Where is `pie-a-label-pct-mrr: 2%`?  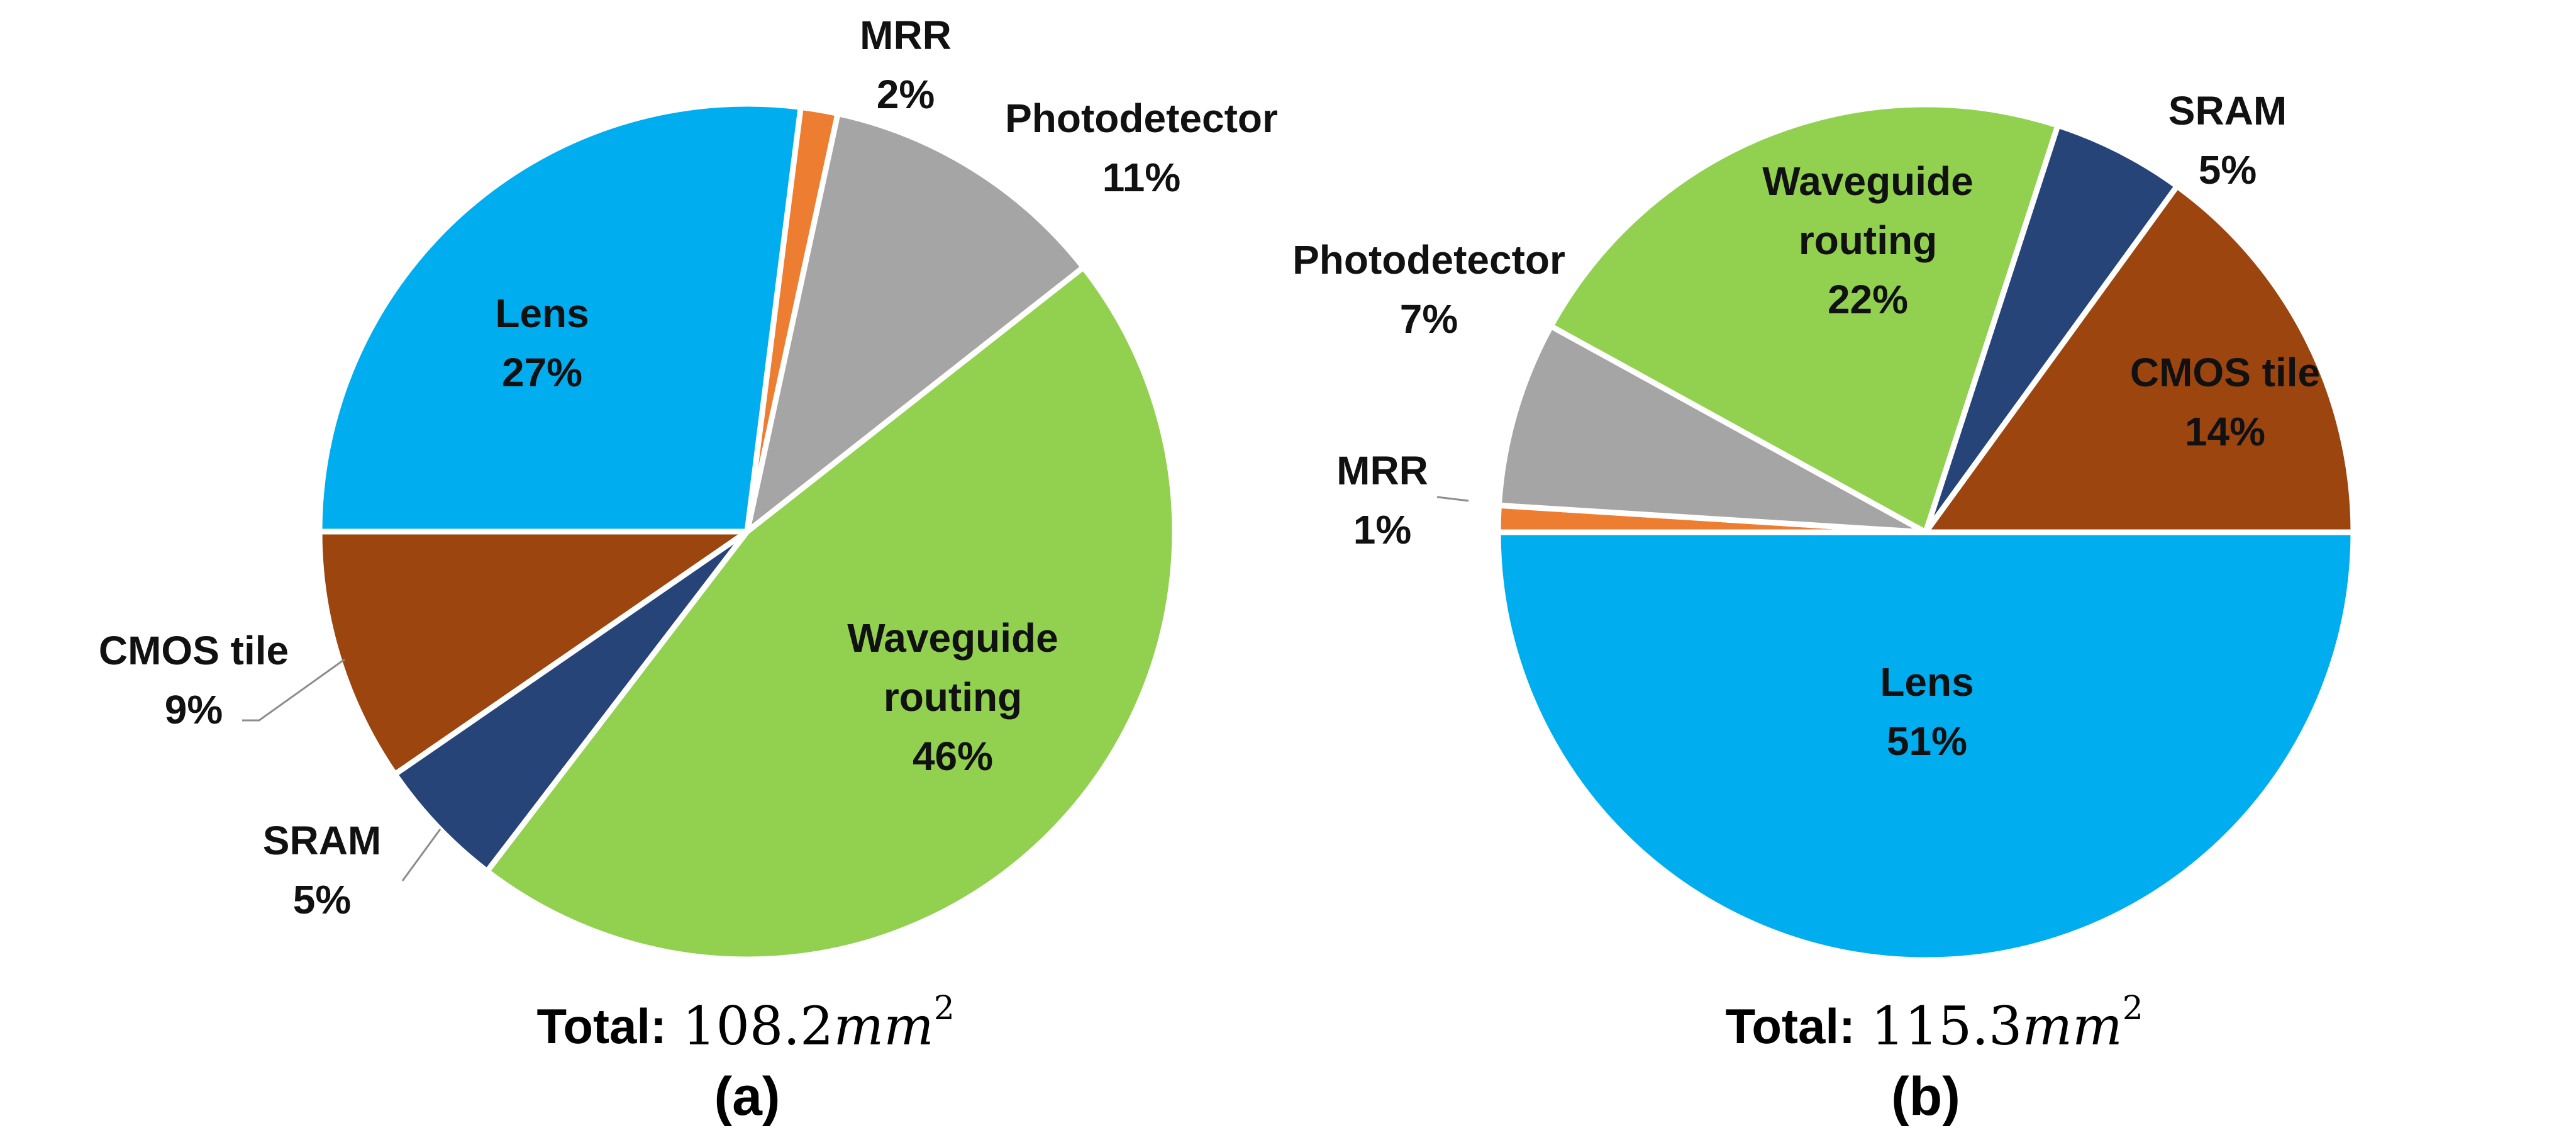 pie-a-label-pct-mrr: 2% is located at coordinates (906, 94).